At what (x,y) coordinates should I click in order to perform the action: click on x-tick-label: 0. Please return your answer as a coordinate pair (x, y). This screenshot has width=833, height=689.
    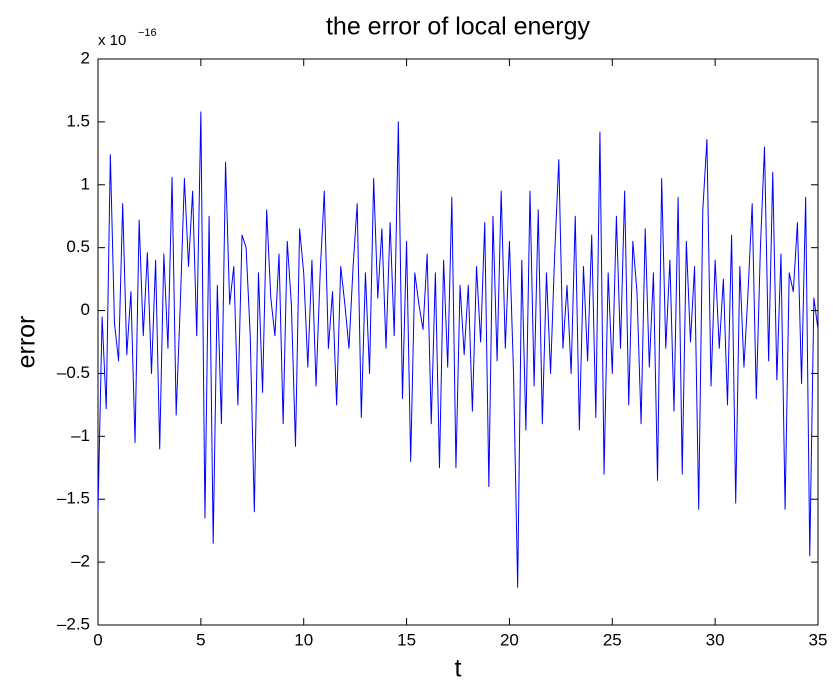
    Looking at the image, I should click on (97, 639).